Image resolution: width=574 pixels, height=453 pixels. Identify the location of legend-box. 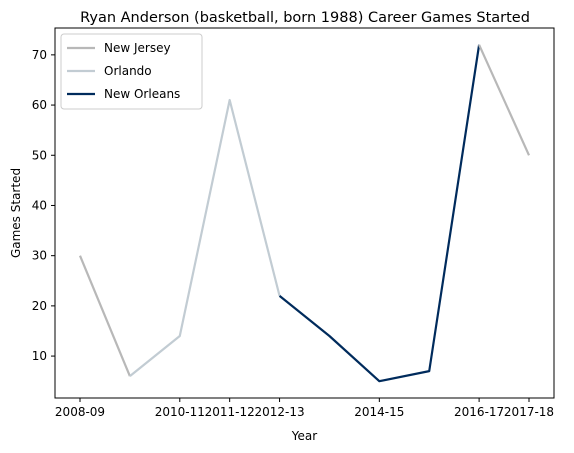
(131, 71).